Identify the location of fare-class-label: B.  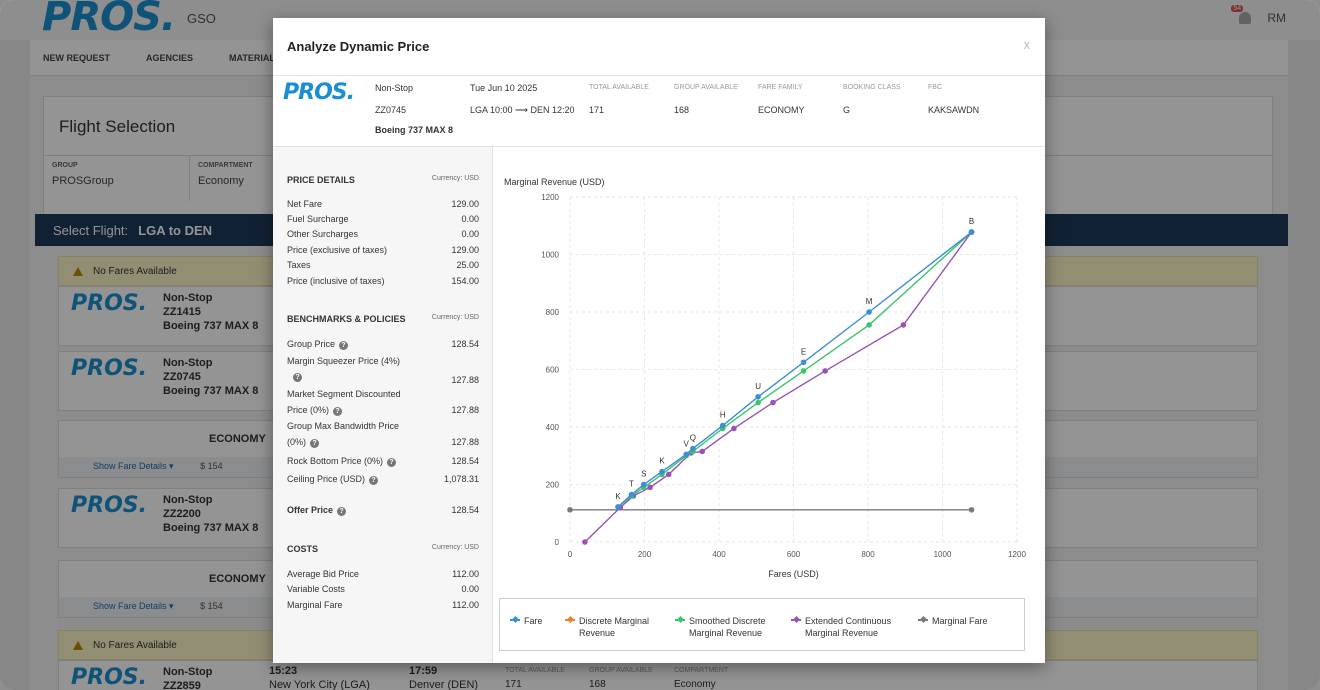
(971, 221).